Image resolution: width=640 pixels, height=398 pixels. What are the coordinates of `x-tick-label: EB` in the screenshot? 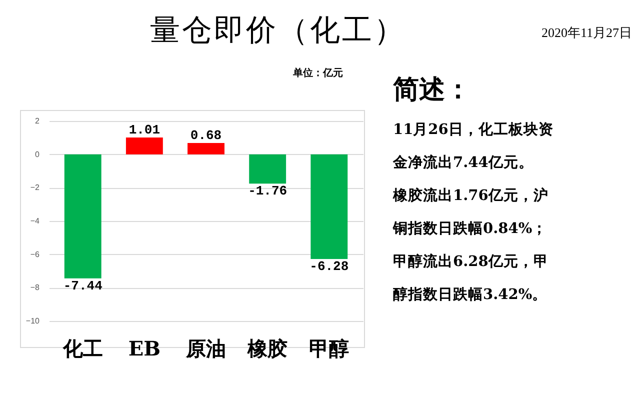 It's located at (144, 348).